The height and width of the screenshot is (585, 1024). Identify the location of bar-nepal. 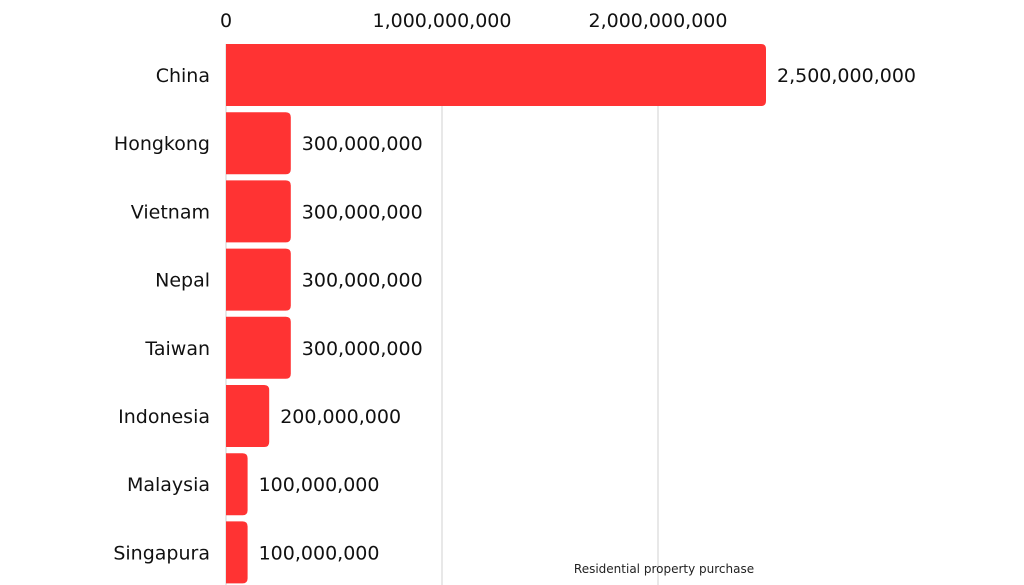
(258, 279).